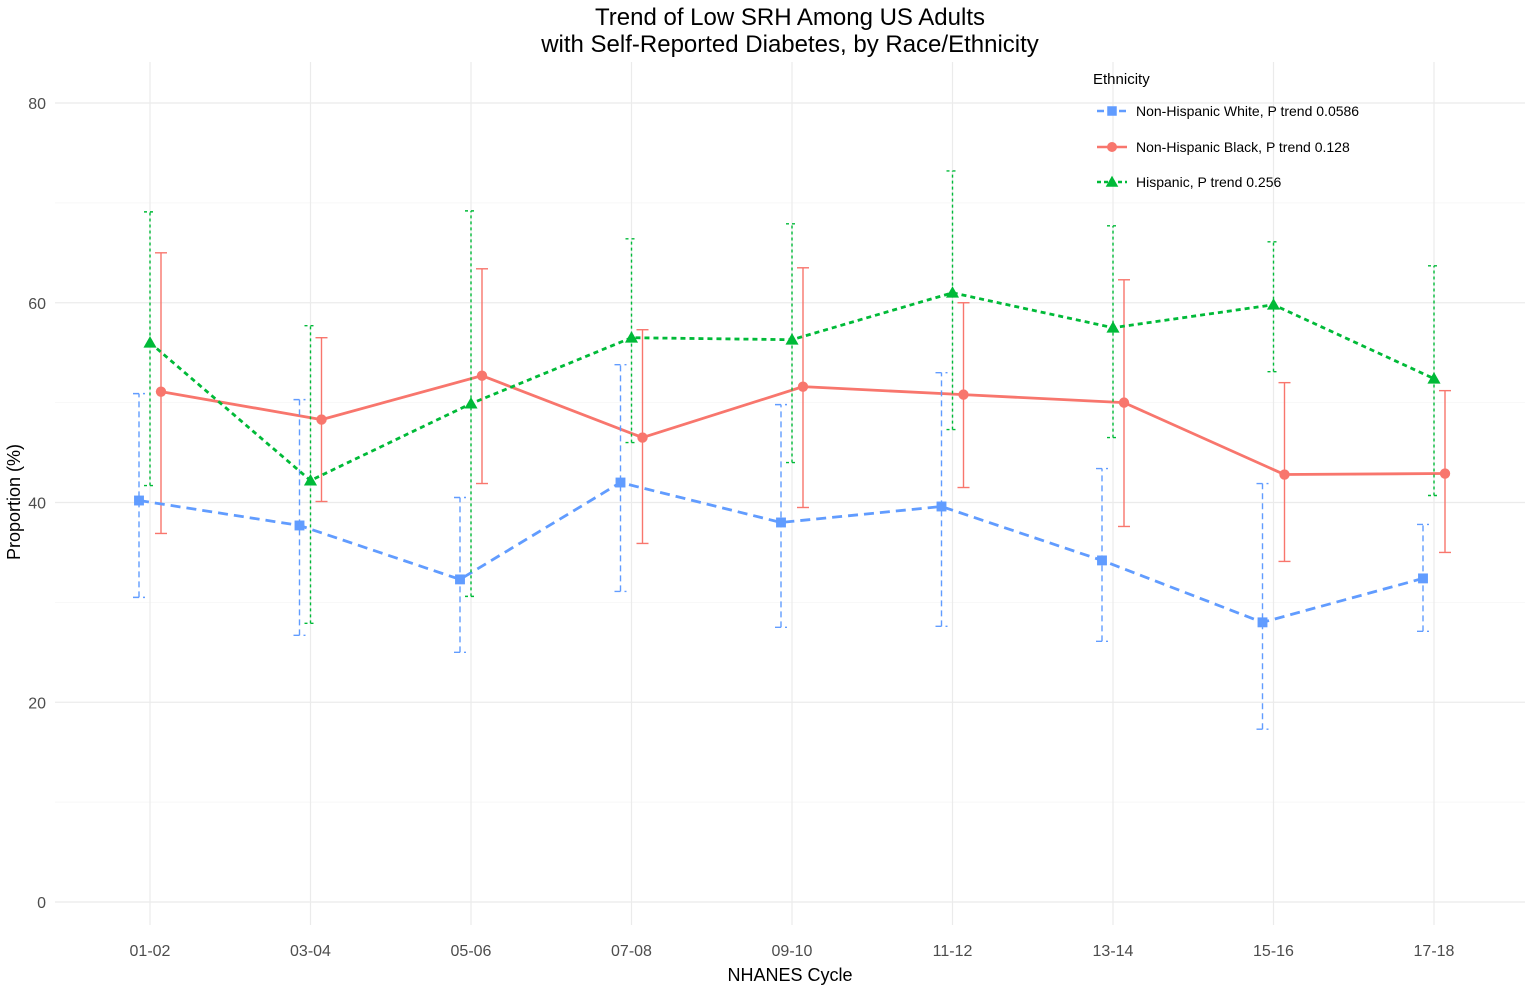 Image resolution: width=1536 pixels, height=992 pixels. What do you see at coordinates (1273, 951) in the screenshot?
I see `x-tick-label: 15-16` at bounding box center [1273, 951].